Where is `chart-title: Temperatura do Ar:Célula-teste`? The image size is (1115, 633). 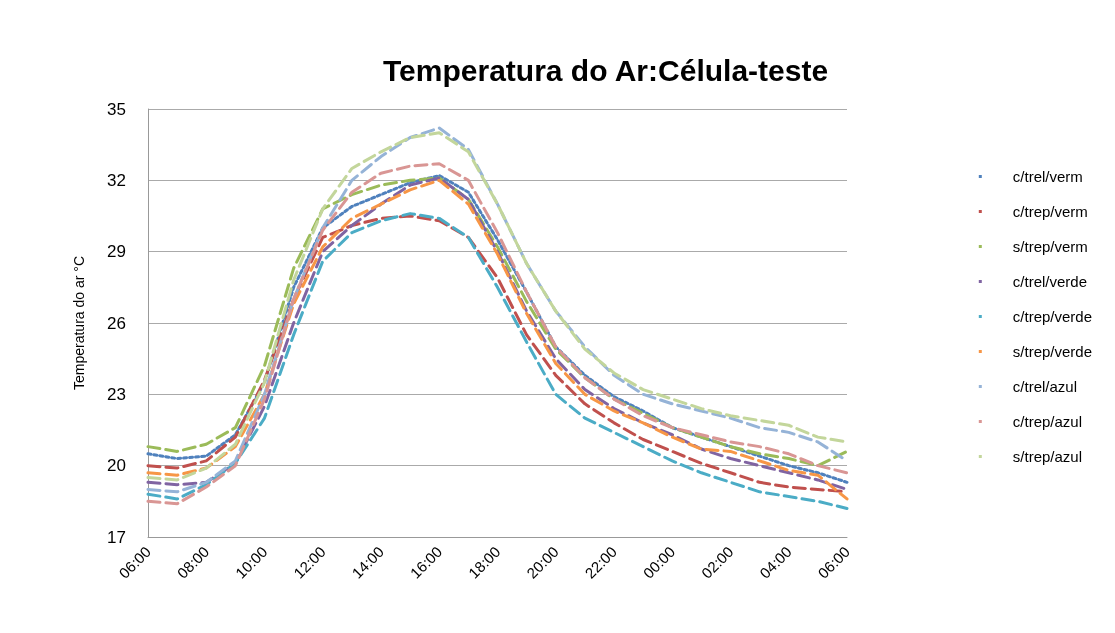
chart-title: Temperatura do Ar:Célula-teste is located at coordinates (606, 70).